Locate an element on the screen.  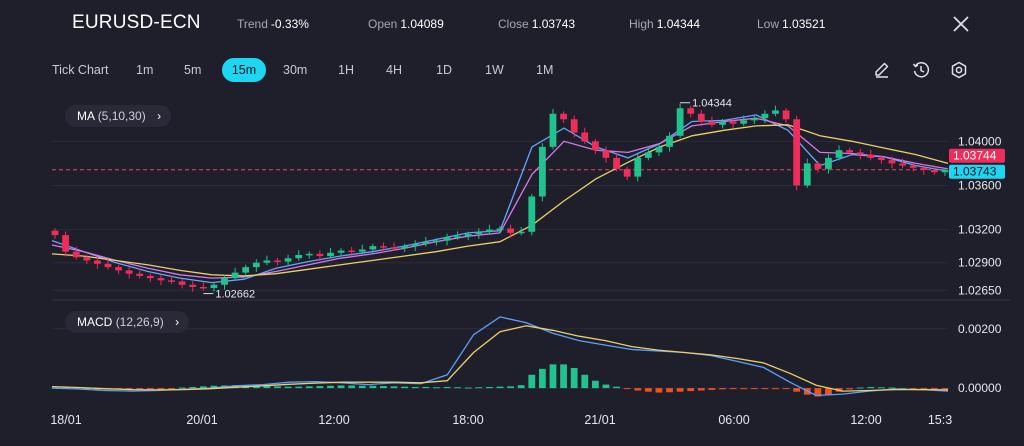
pencil-icon is located at coordinates (882, 70).